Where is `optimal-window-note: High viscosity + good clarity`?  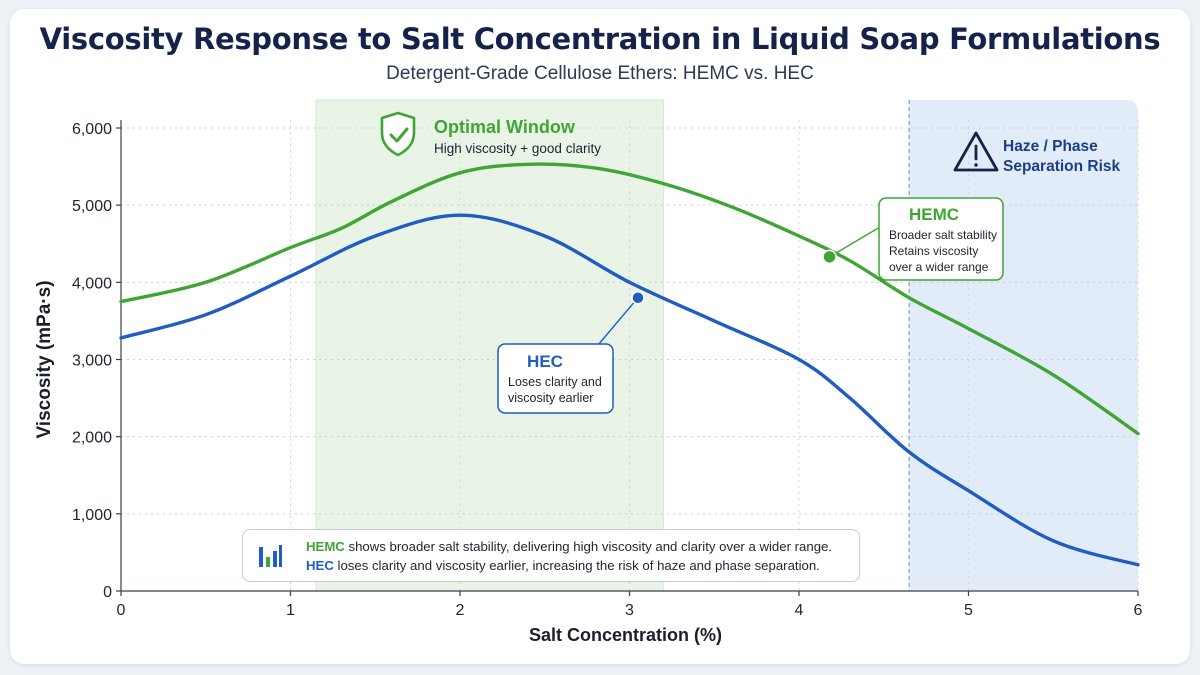 optimal-window-note: High viscosity + good clarity is located at coordinates (517, 148).